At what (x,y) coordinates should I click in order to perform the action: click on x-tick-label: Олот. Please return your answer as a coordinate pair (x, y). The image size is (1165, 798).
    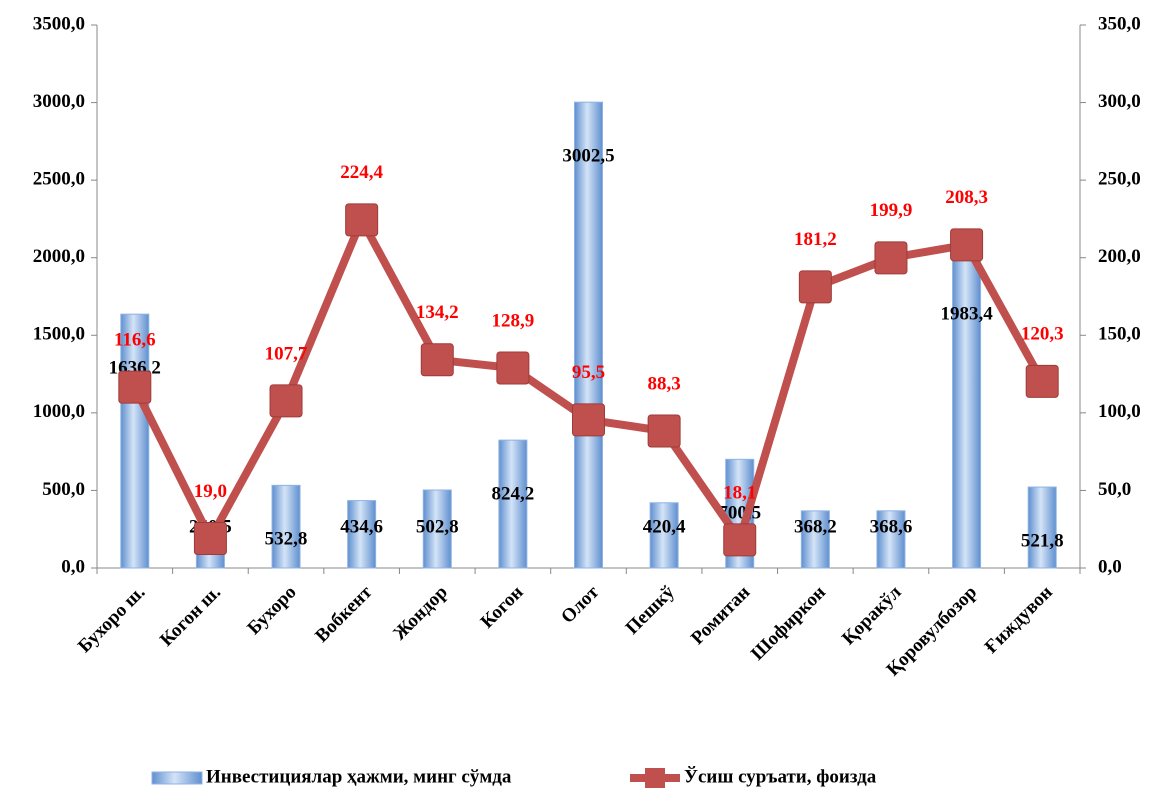
    Looking at the image, I should click on (580, 604).